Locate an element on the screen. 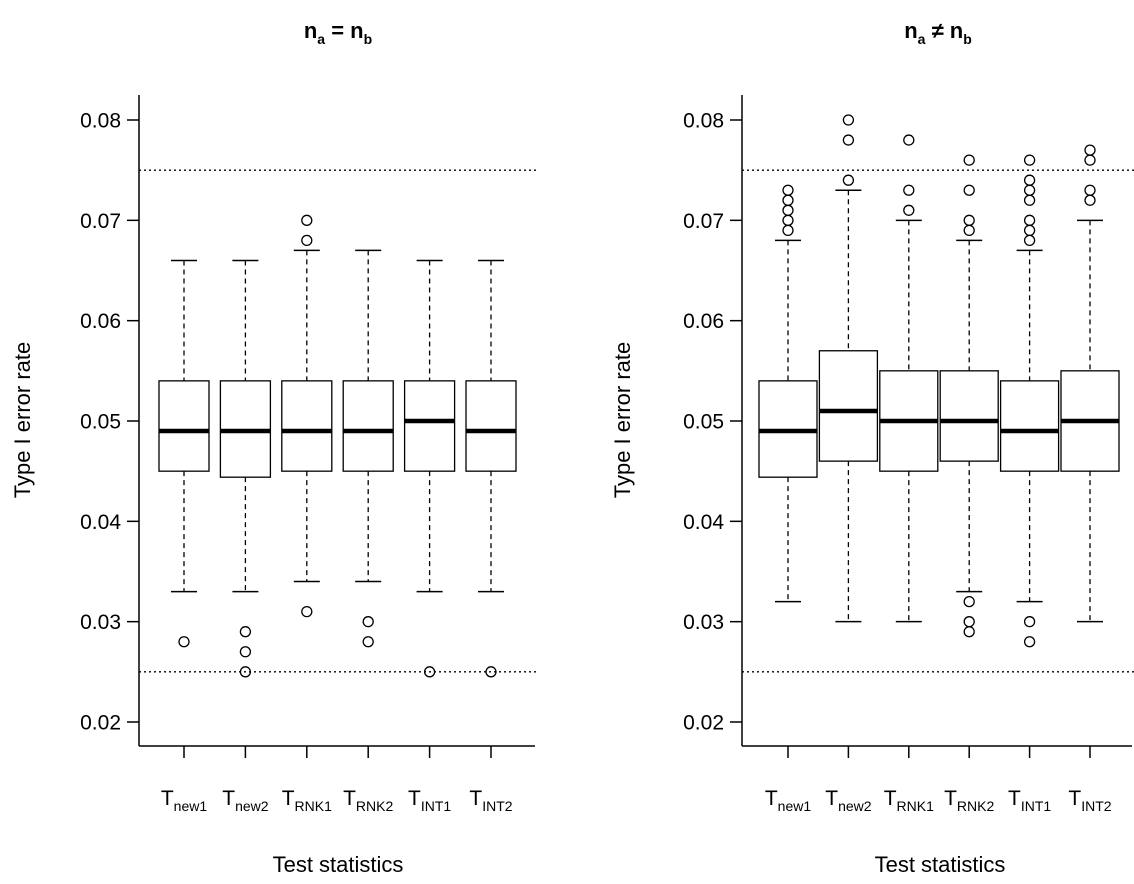 Image resolution: width=1134 pixels, height=884 pixels. chart-title: na = nb is located at coordinates (338, 32).